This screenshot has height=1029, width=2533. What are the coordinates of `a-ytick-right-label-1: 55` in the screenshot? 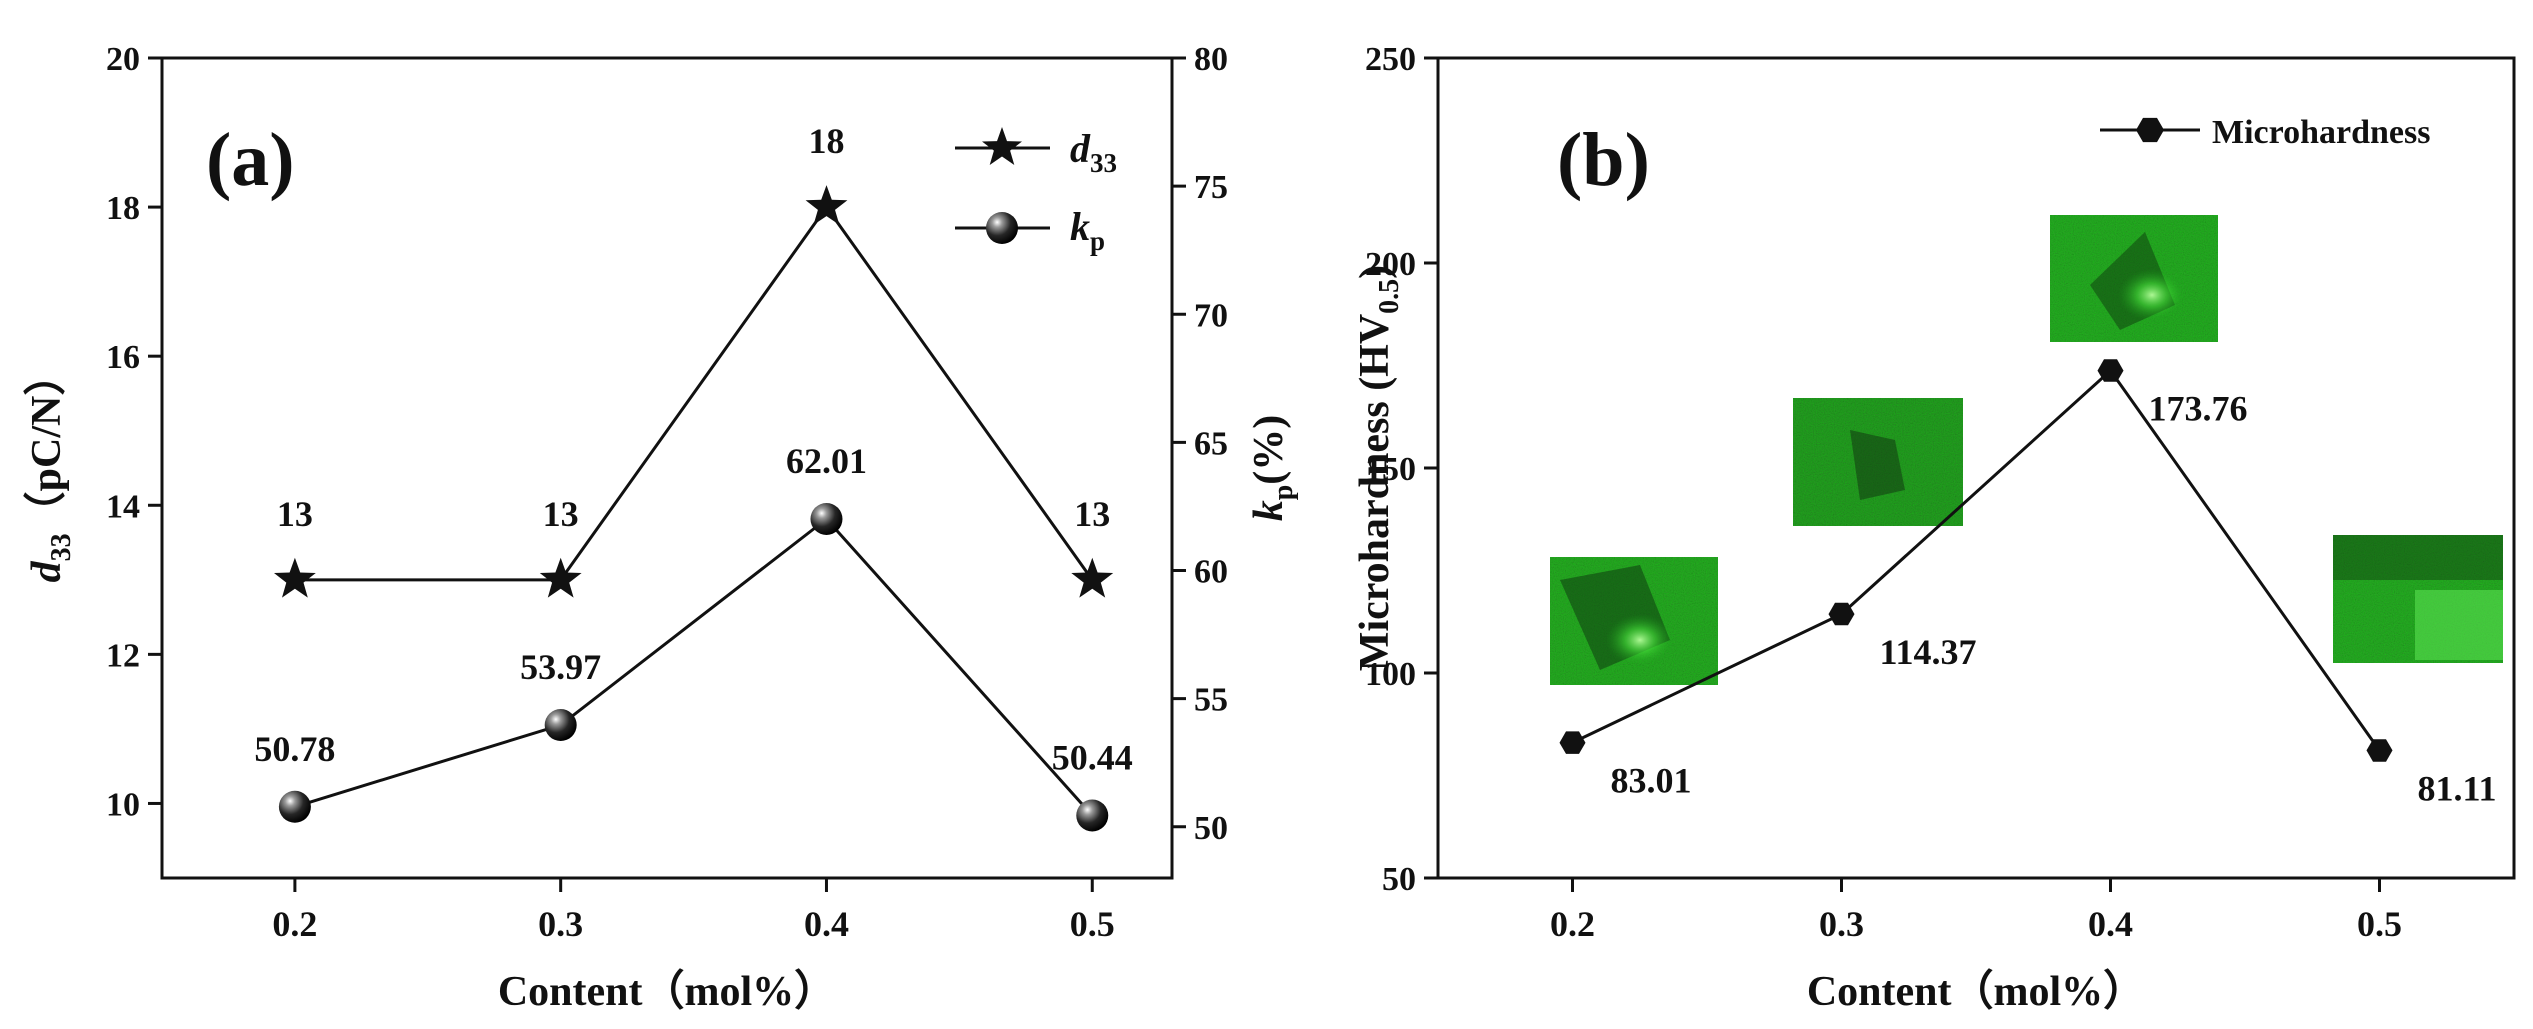 It's located at (1211, 700).